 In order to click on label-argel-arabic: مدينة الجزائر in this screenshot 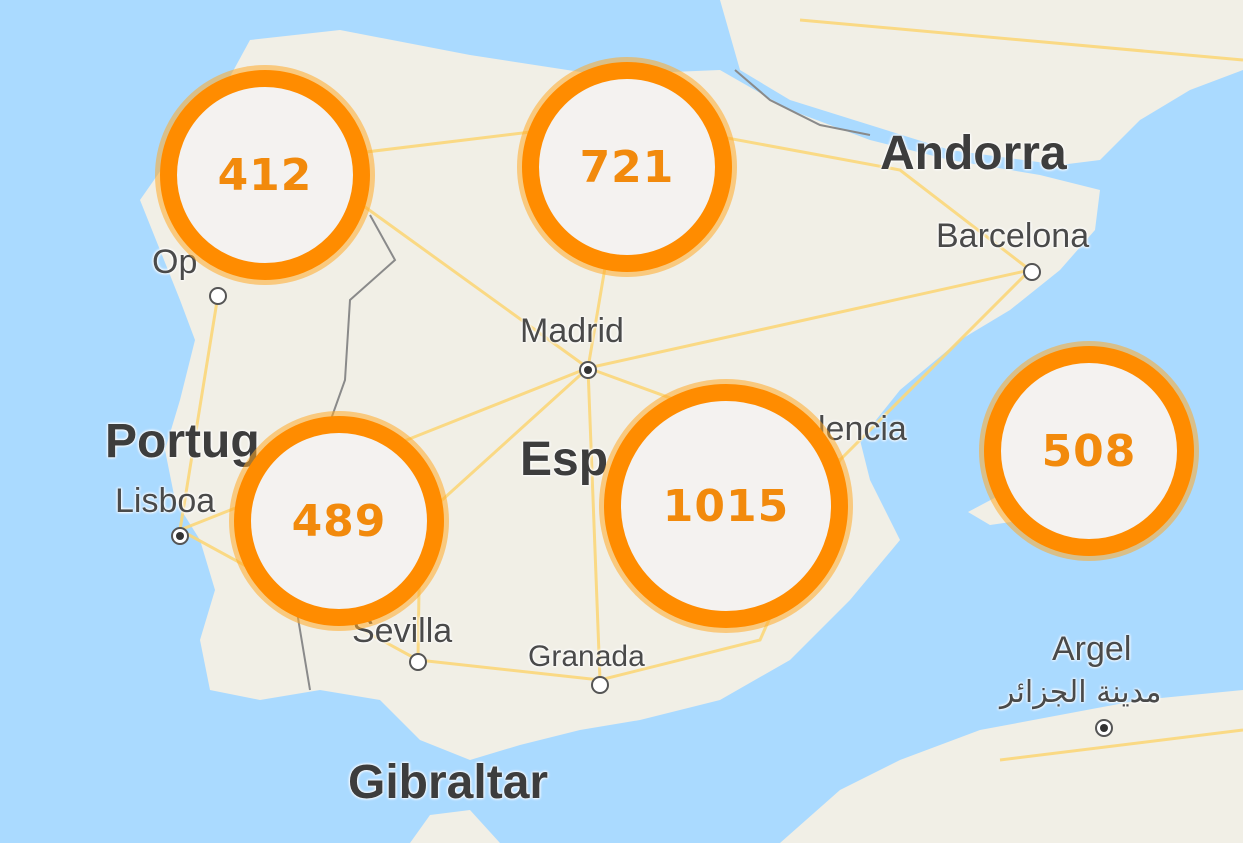, I will do `click(1081, 692)`.